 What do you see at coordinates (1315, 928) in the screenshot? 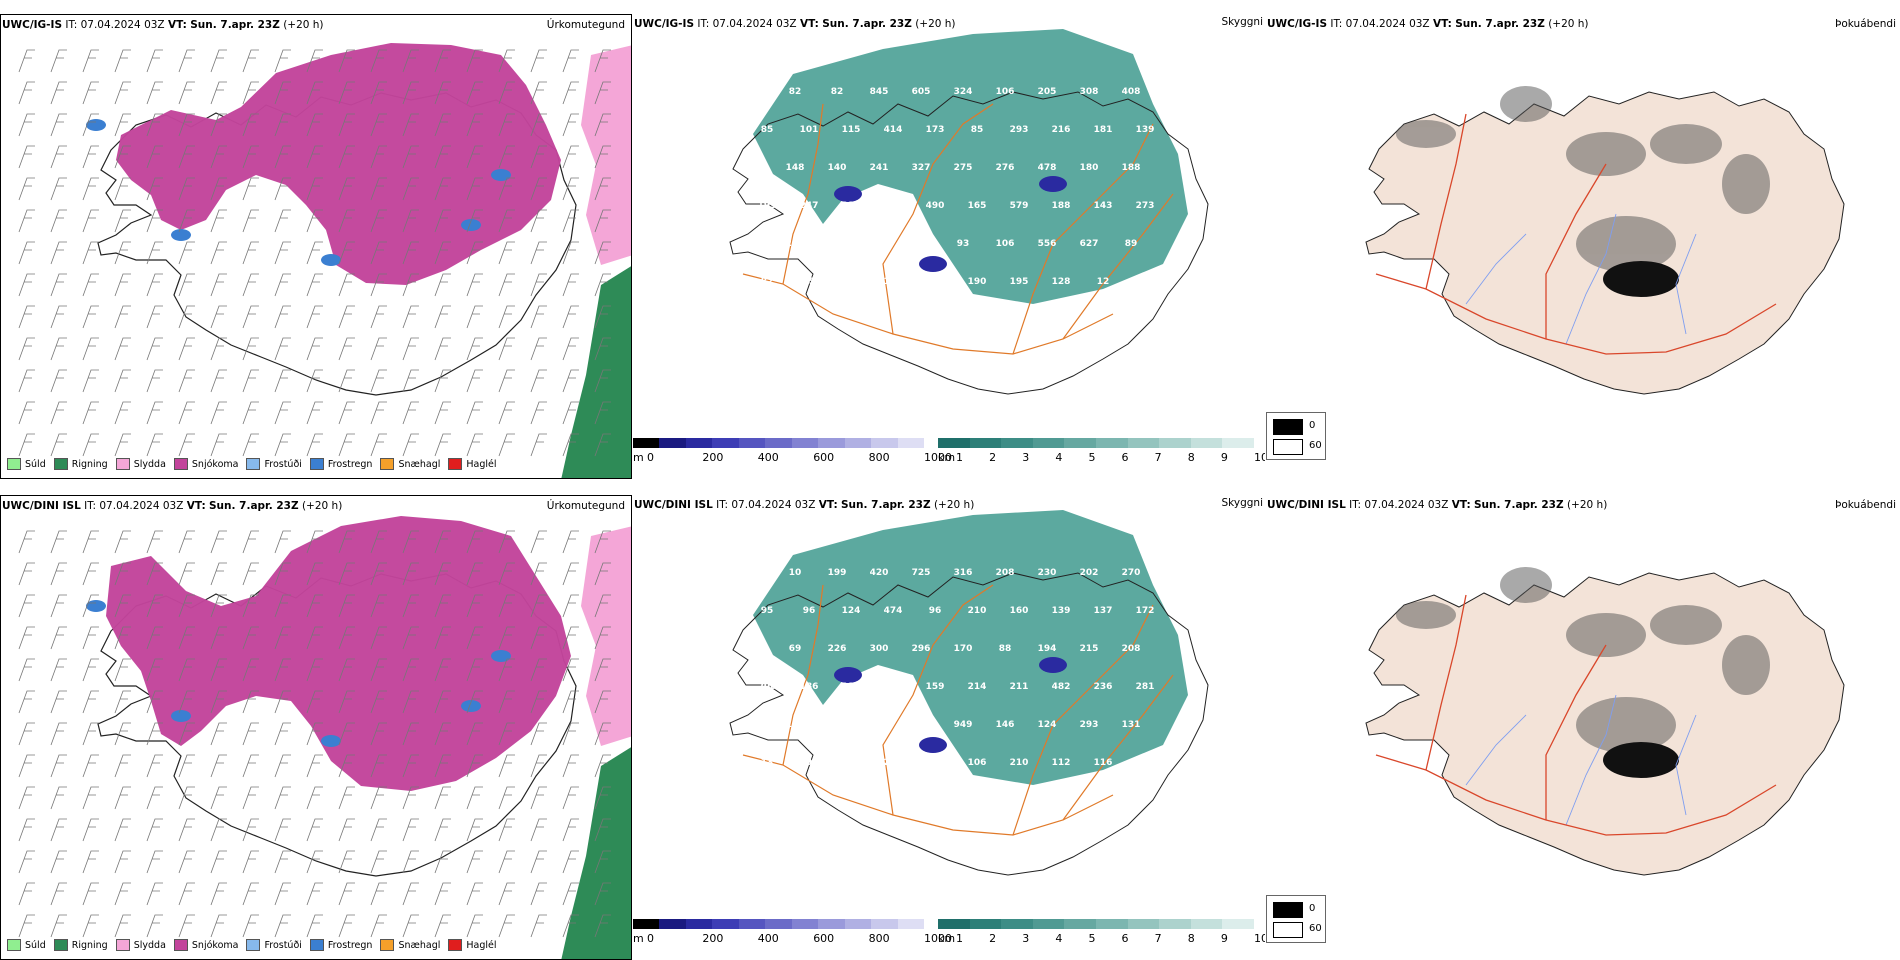
I see `fog-legend-white-label: 60` at bounding box center [1315, 928].